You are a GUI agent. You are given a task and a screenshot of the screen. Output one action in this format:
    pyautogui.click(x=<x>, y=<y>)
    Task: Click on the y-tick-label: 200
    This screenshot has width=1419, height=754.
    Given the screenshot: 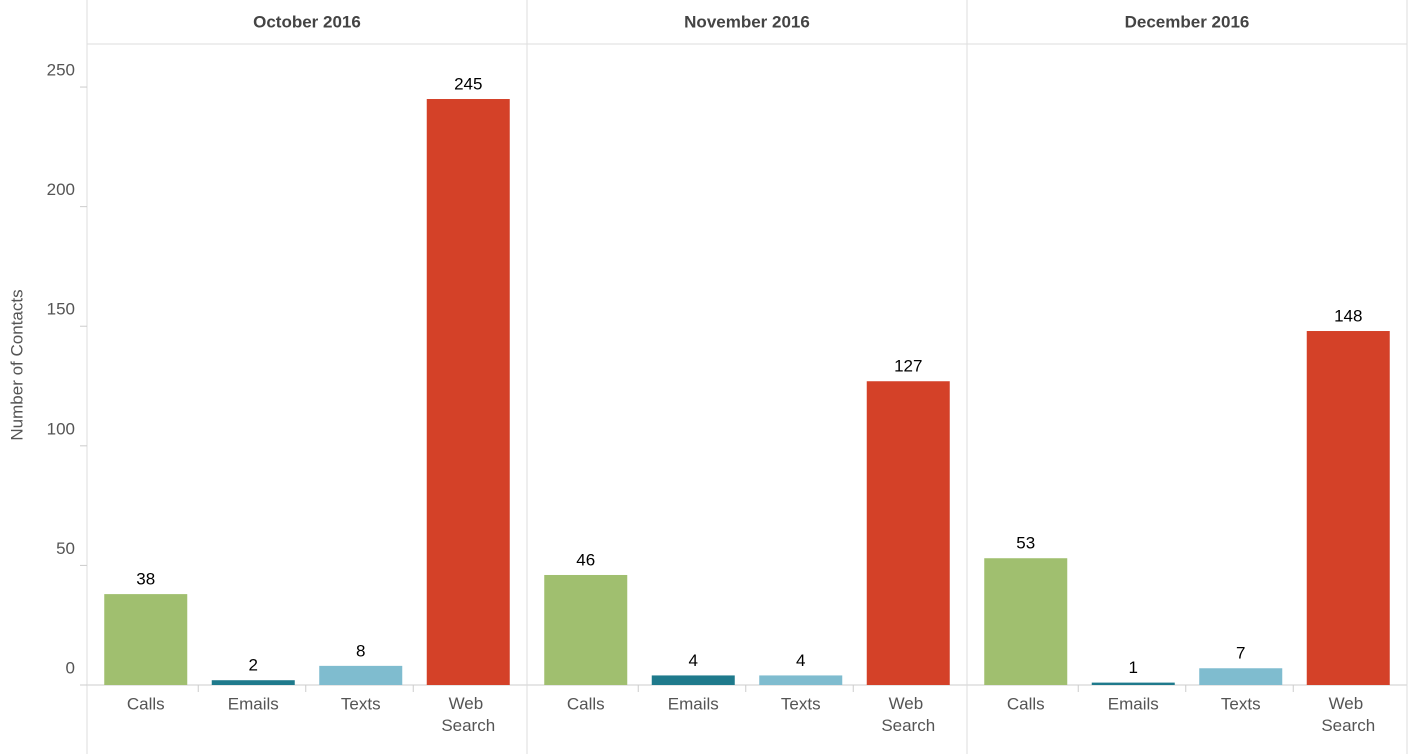 What is the action you would take?
    pyautogui.click(x=61, y=189)
    